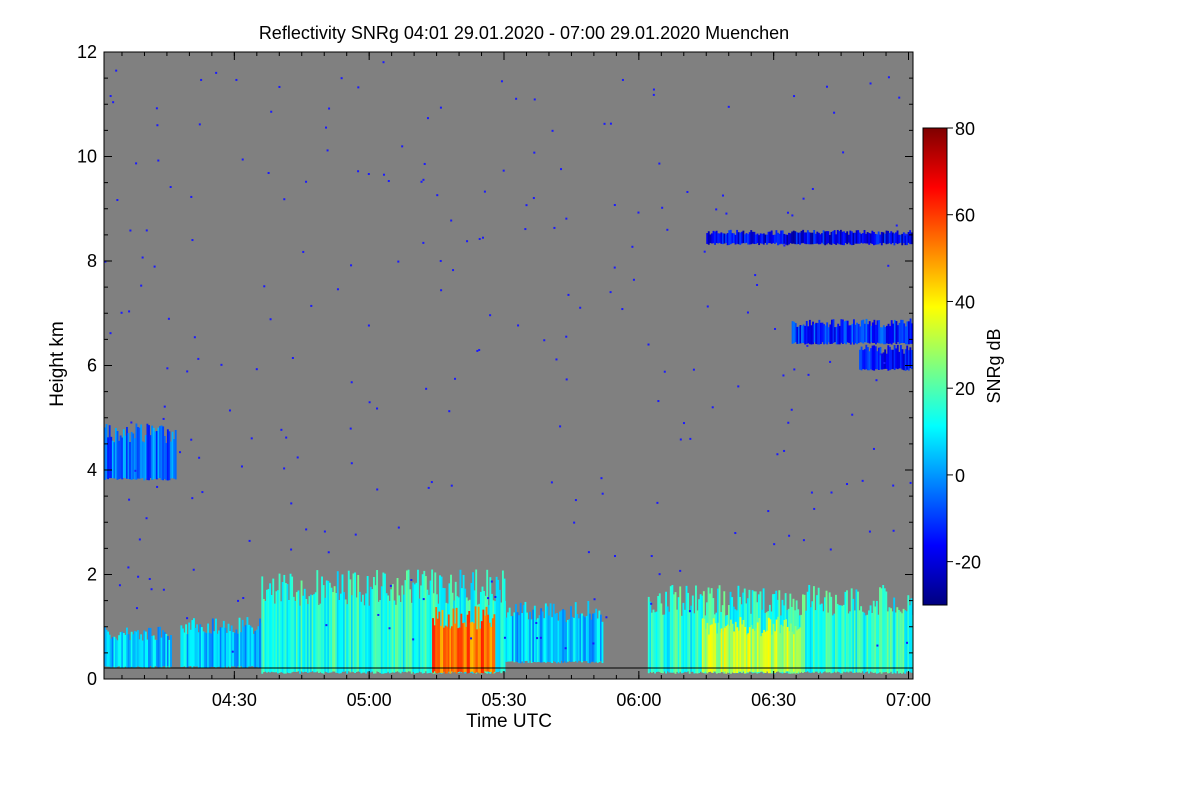 The width and height of the screenshot is (1200, 800). I want to click on colorbar-ticks: 80 60 40 20 0 -20, so click(964, 346).